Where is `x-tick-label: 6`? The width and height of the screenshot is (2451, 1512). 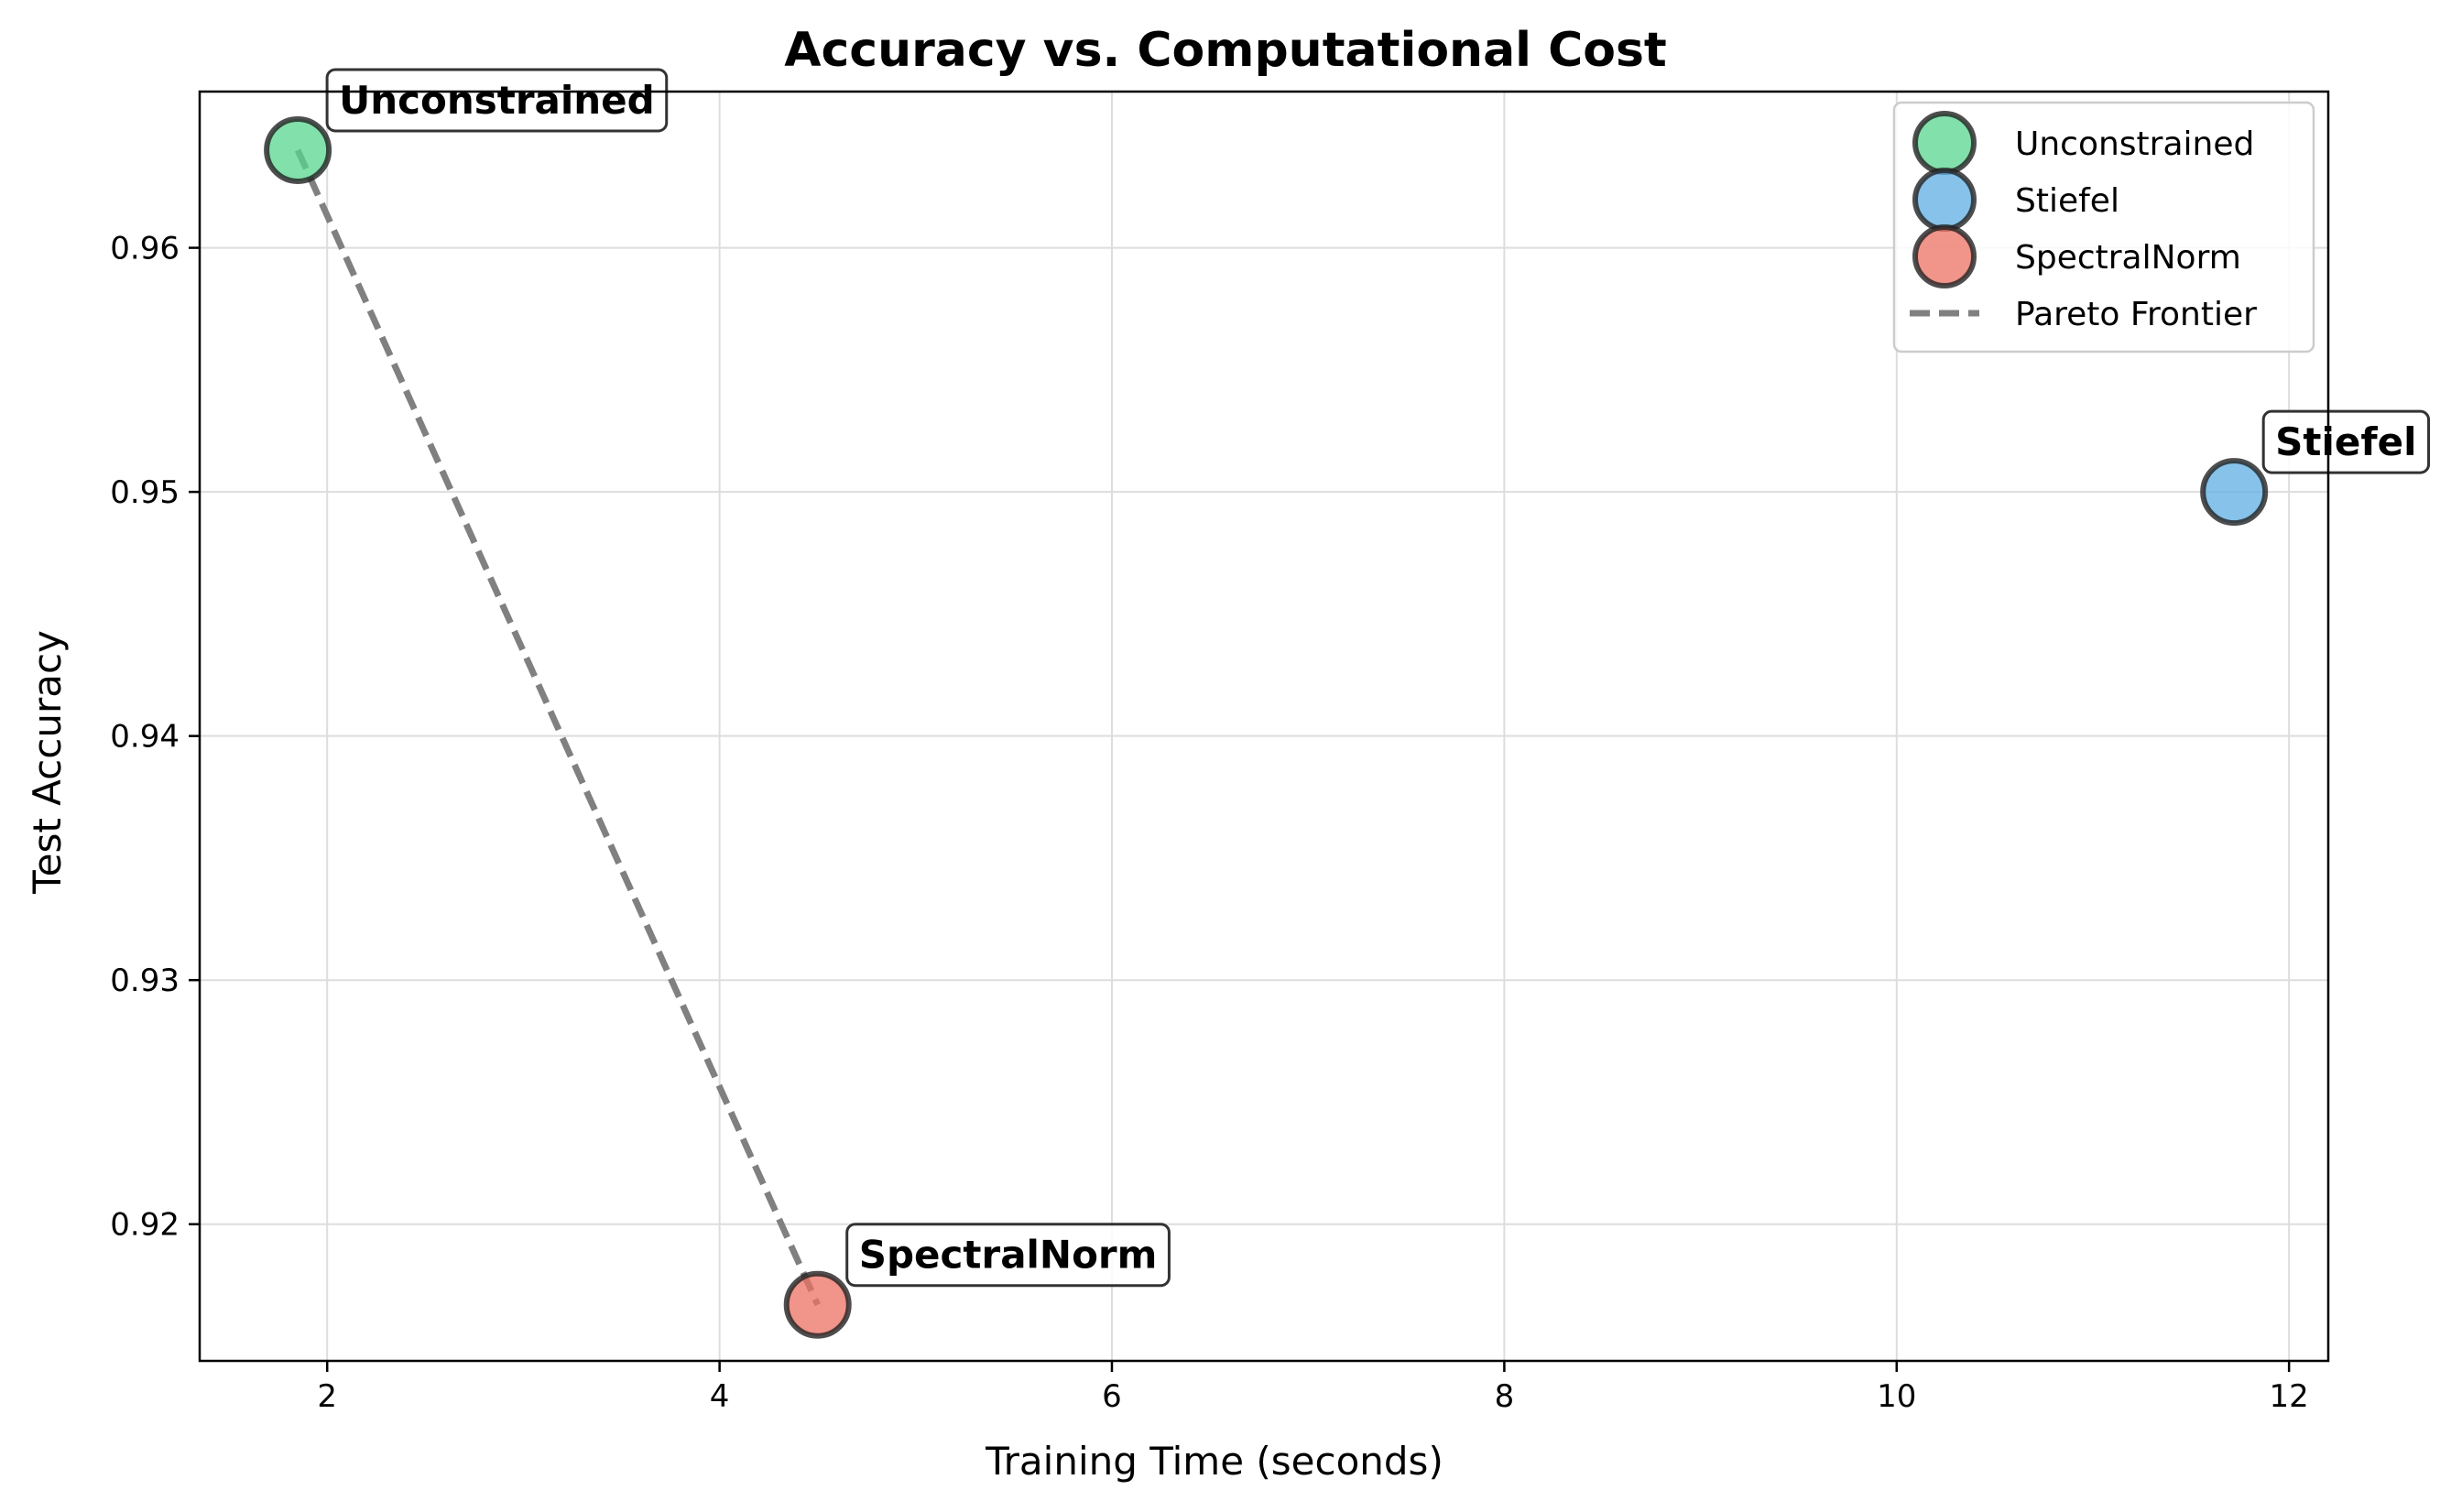 x-tick-label: 6 is located at coordinates (1112, 1396).